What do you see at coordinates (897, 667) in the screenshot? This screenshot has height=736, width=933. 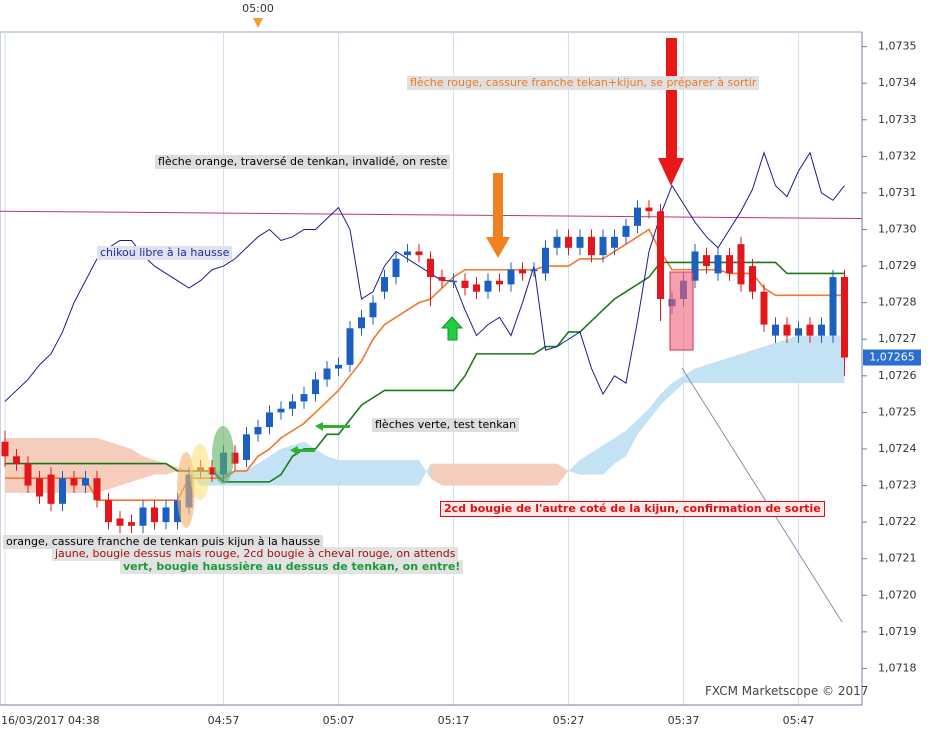 I see `y-tick-label: 1,0718` at bounding box center [897, 667].